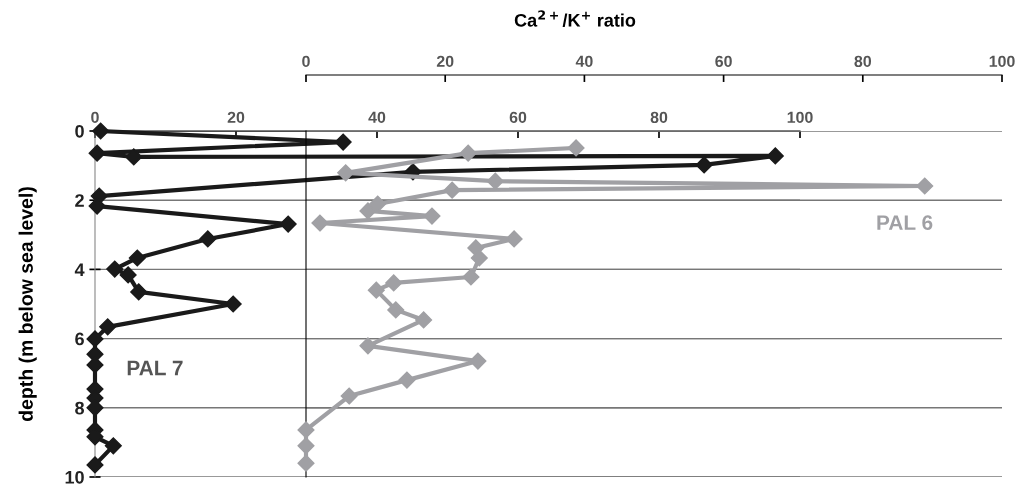 This screenshot has height=485, width=1034. I want to click on y-tick-label: 2, so click(79, 200).